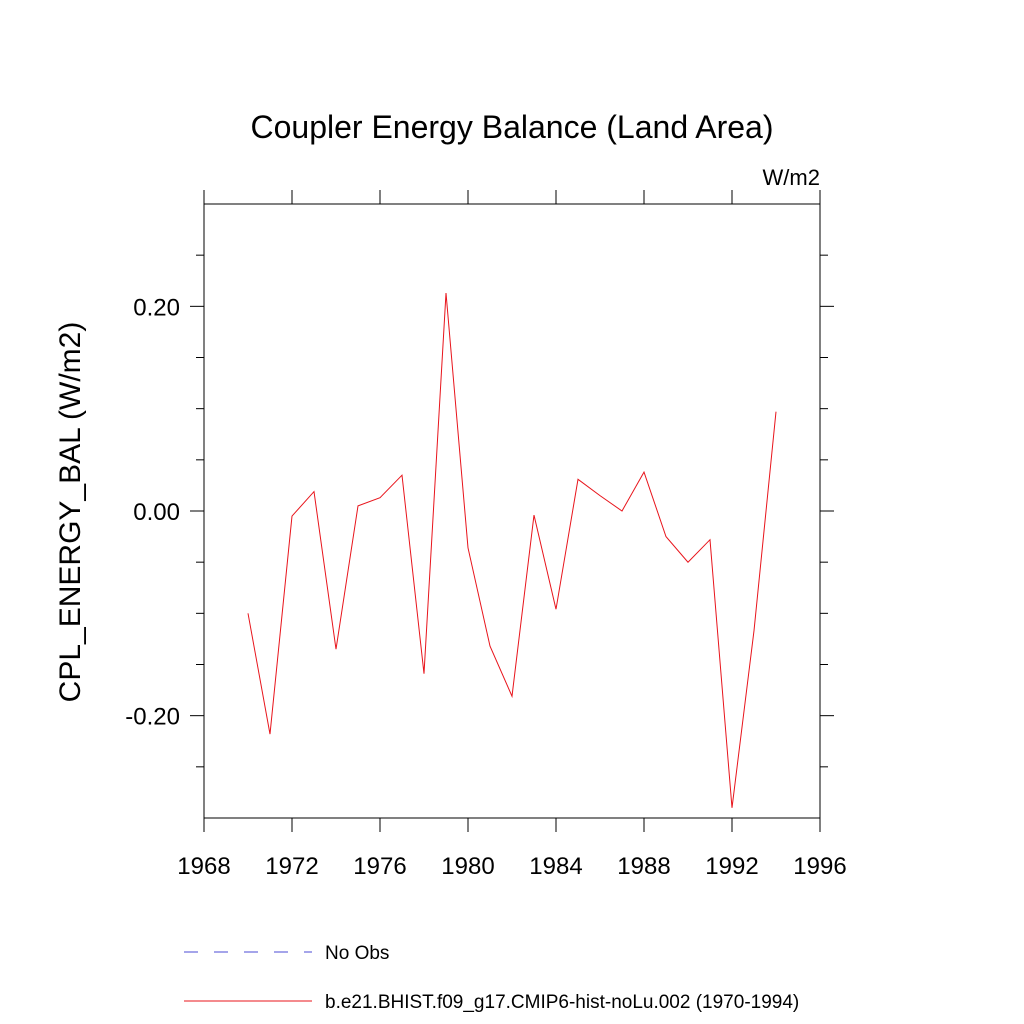 This screenshot has height=1024, width=1024. What do you see at coordinates (512, 127) in the screenshot?
I see `chart-title: Coupler Energy Balance (Land Area)` at bounding box center [512, 127].